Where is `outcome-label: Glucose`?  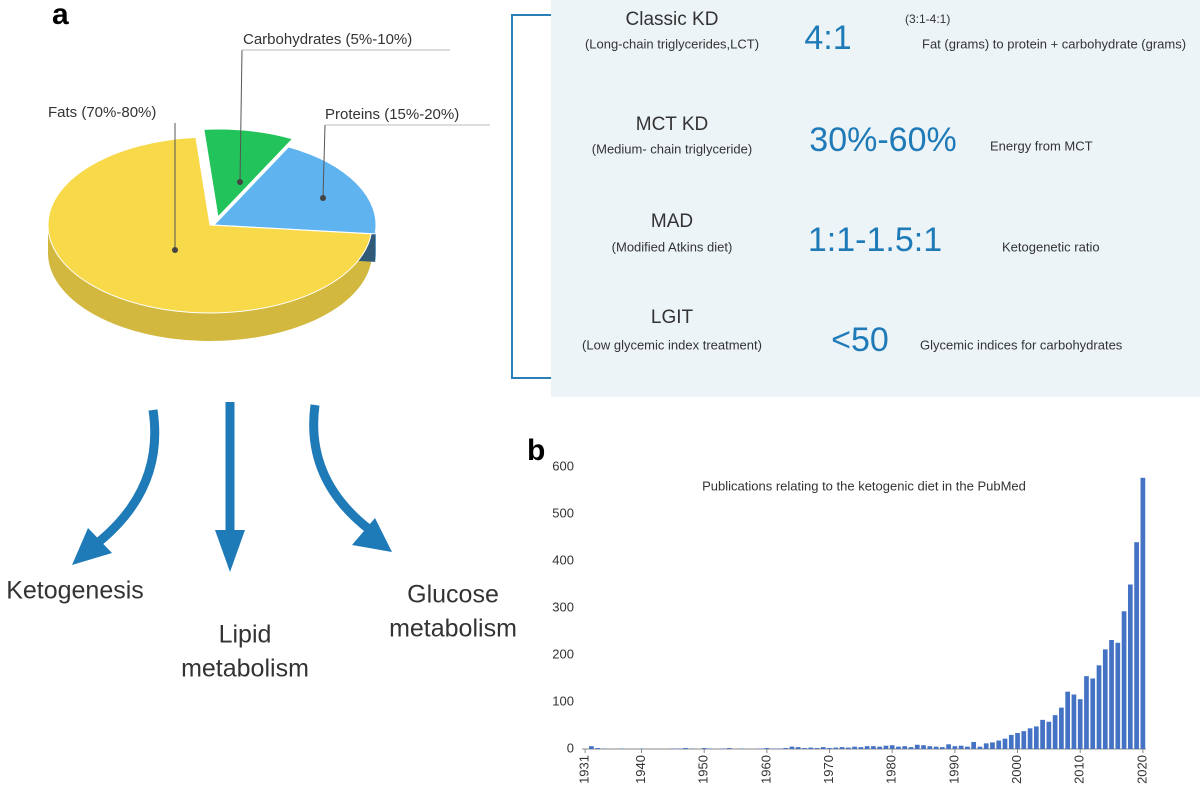
outcome-label: Glucose is located at coordinates (453, 595).